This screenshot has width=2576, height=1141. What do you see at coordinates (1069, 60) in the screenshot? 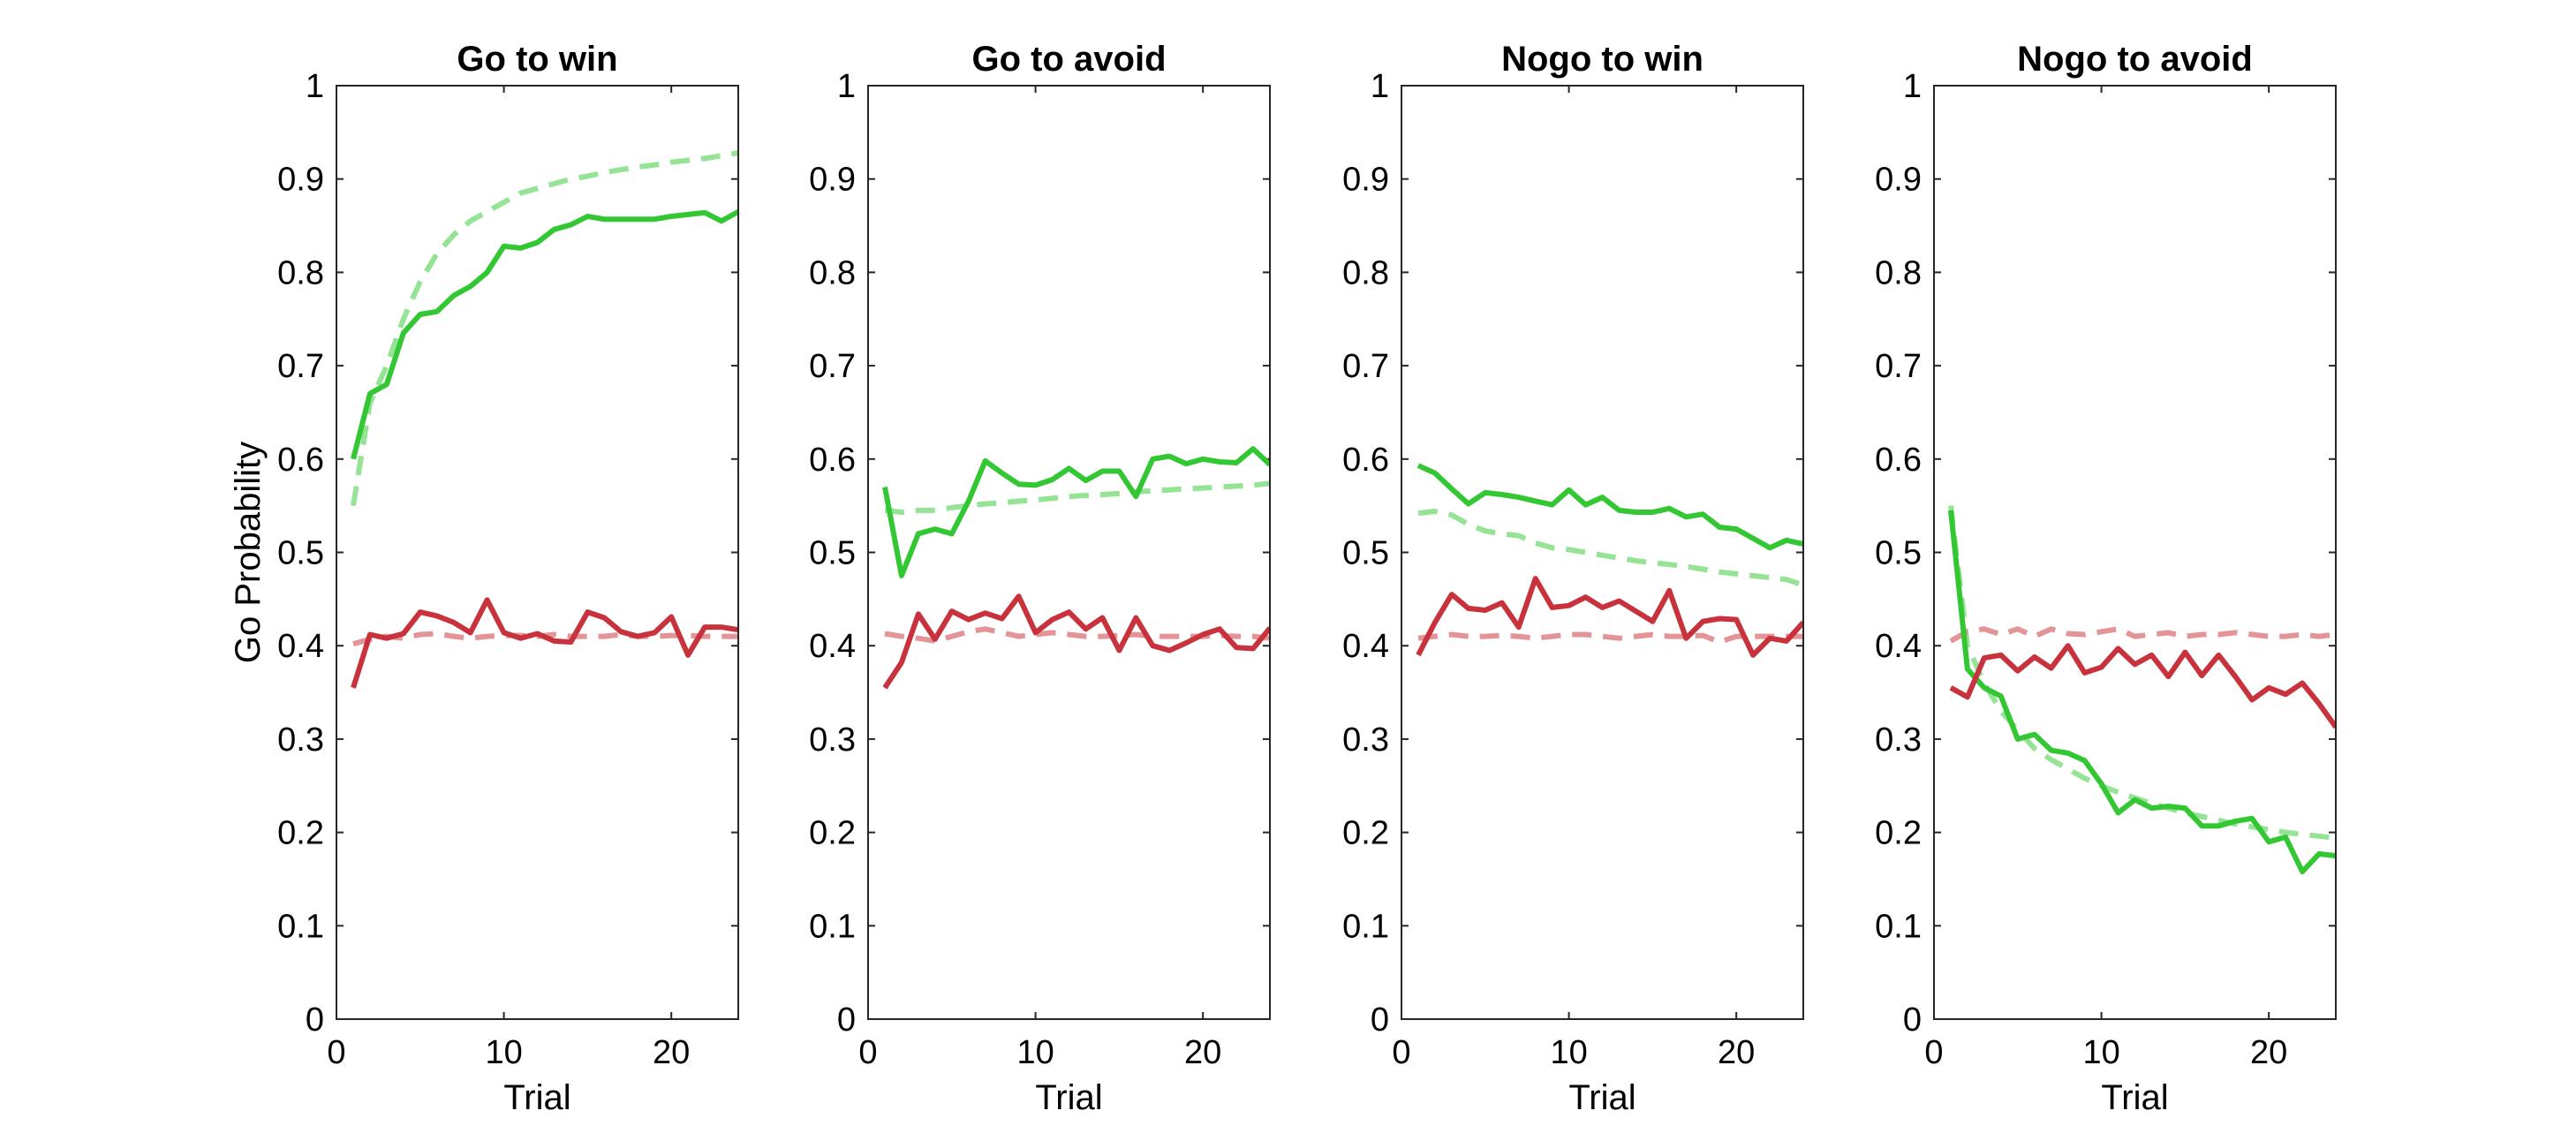
I see `subplot-title: Go to avoid` at bounding box center [1069, 60].